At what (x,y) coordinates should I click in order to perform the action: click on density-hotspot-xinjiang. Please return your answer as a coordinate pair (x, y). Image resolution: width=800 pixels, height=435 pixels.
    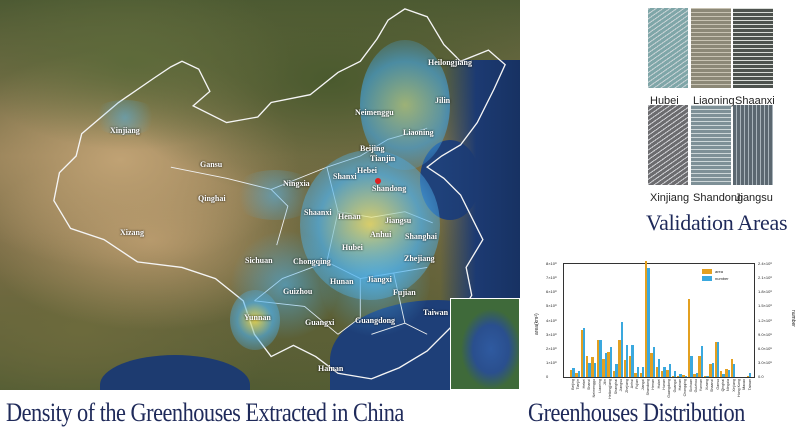
    Looking at the image, I should click on (125, 117).